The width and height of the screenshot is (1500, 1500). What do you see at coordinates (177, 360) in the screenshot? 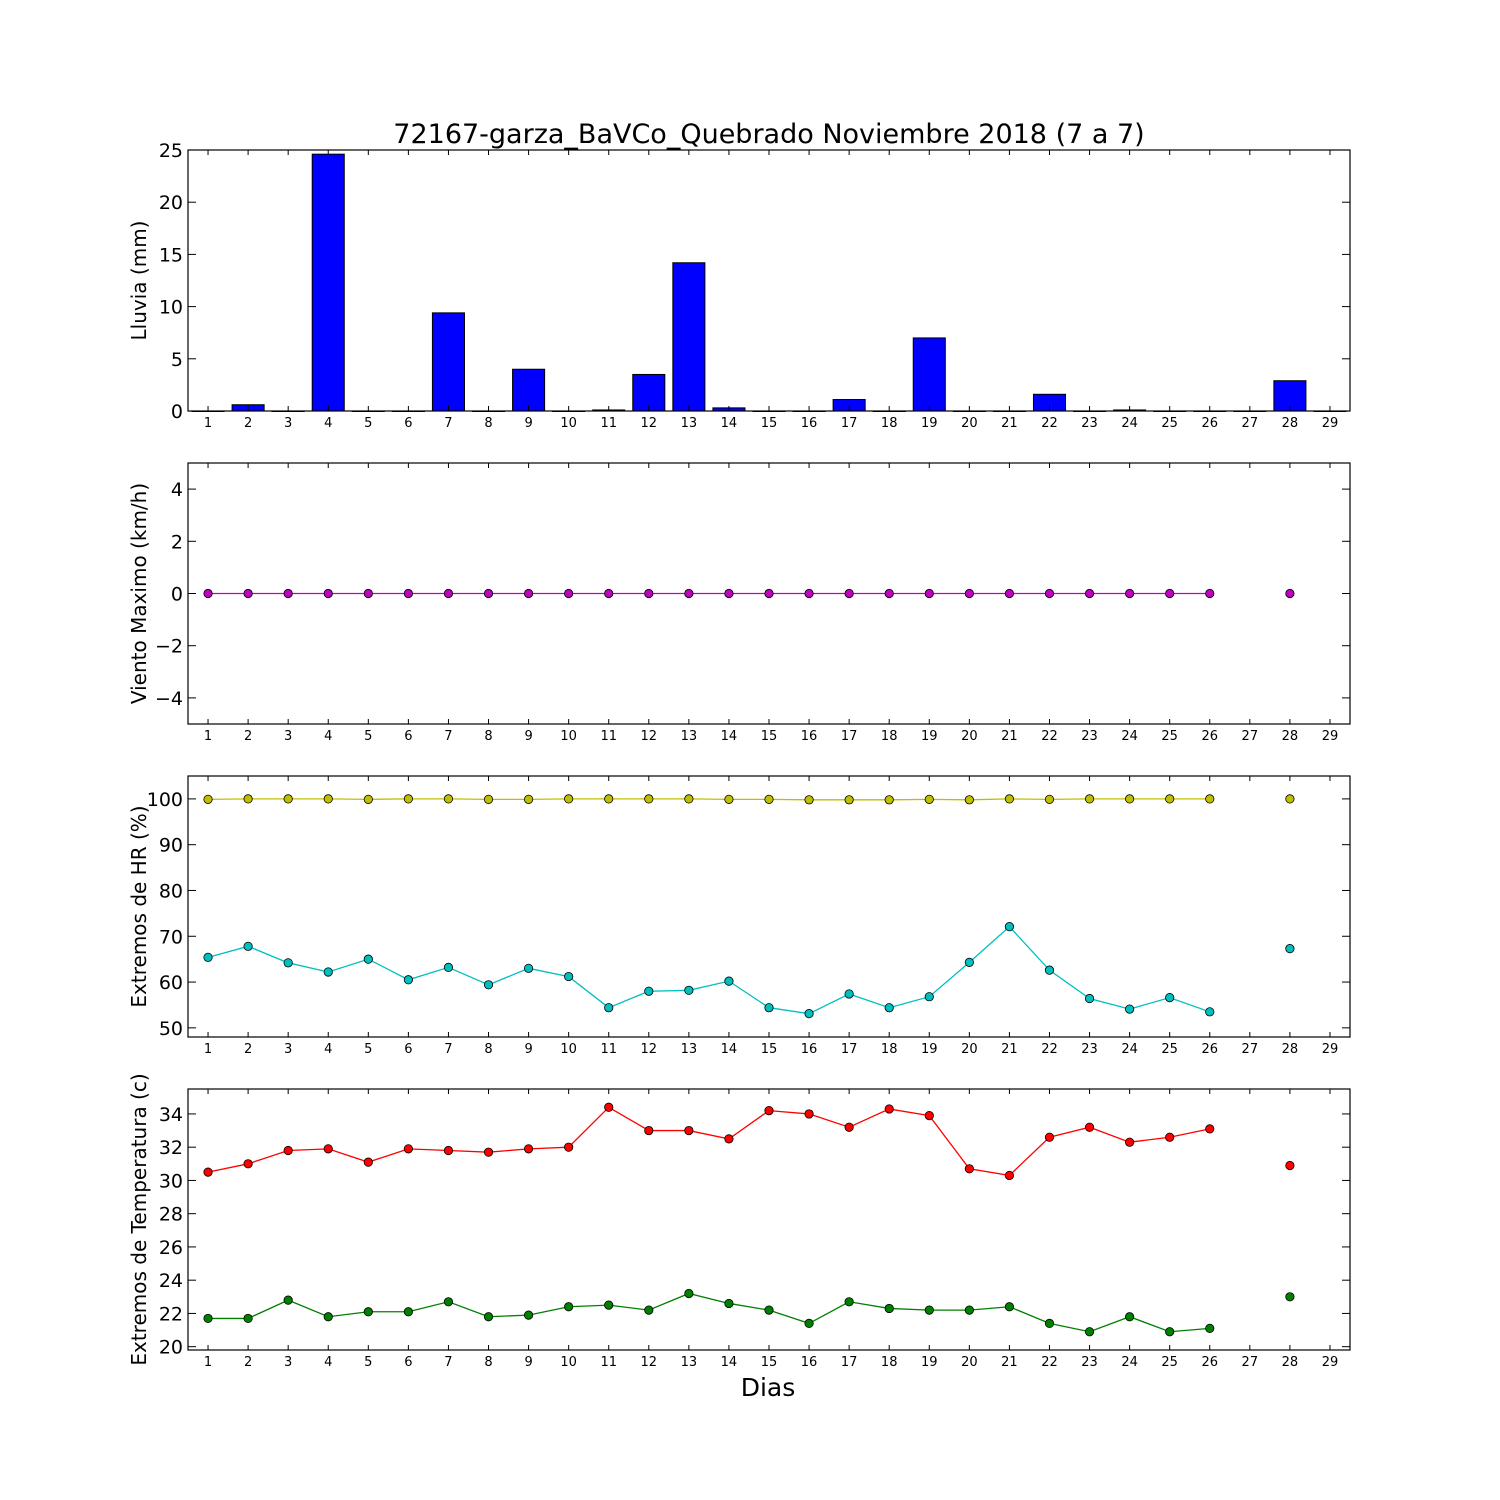
I see `y-tick-label: 5` at bounding box center [177, 360].